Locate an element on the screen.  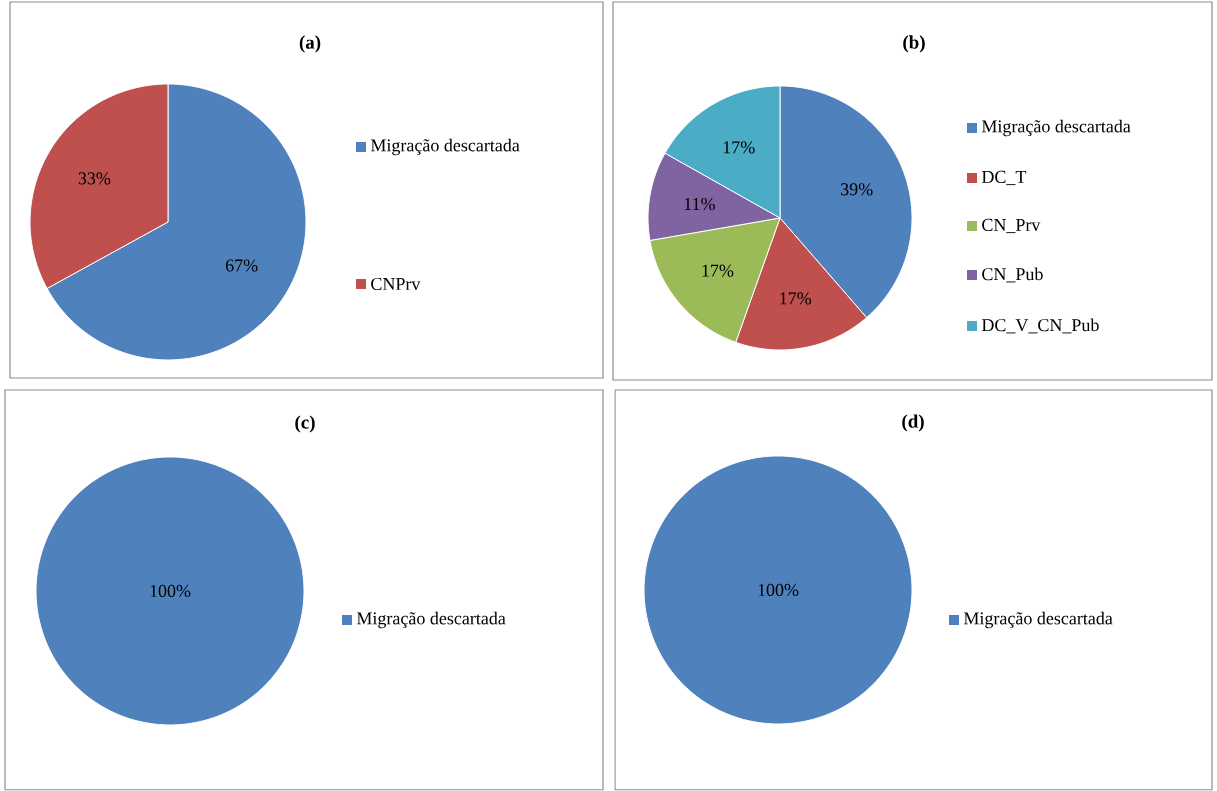
legend-label: CN_Prv is located at coordinates (1011, 226).